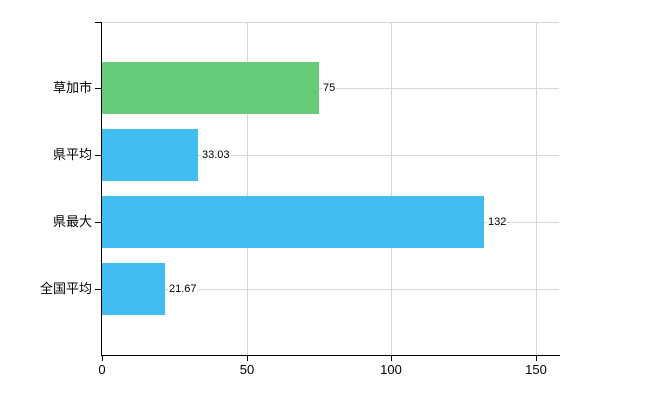  I want to click on y-axis-line, so click(101, 188).